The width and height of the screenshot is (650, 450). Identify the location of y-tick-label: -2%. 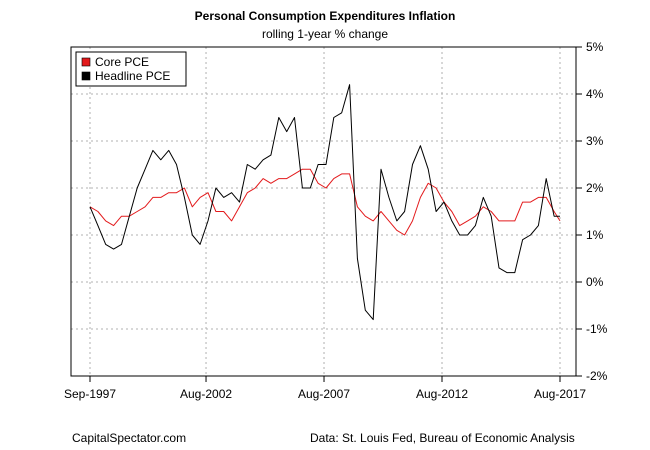
(597, 376).